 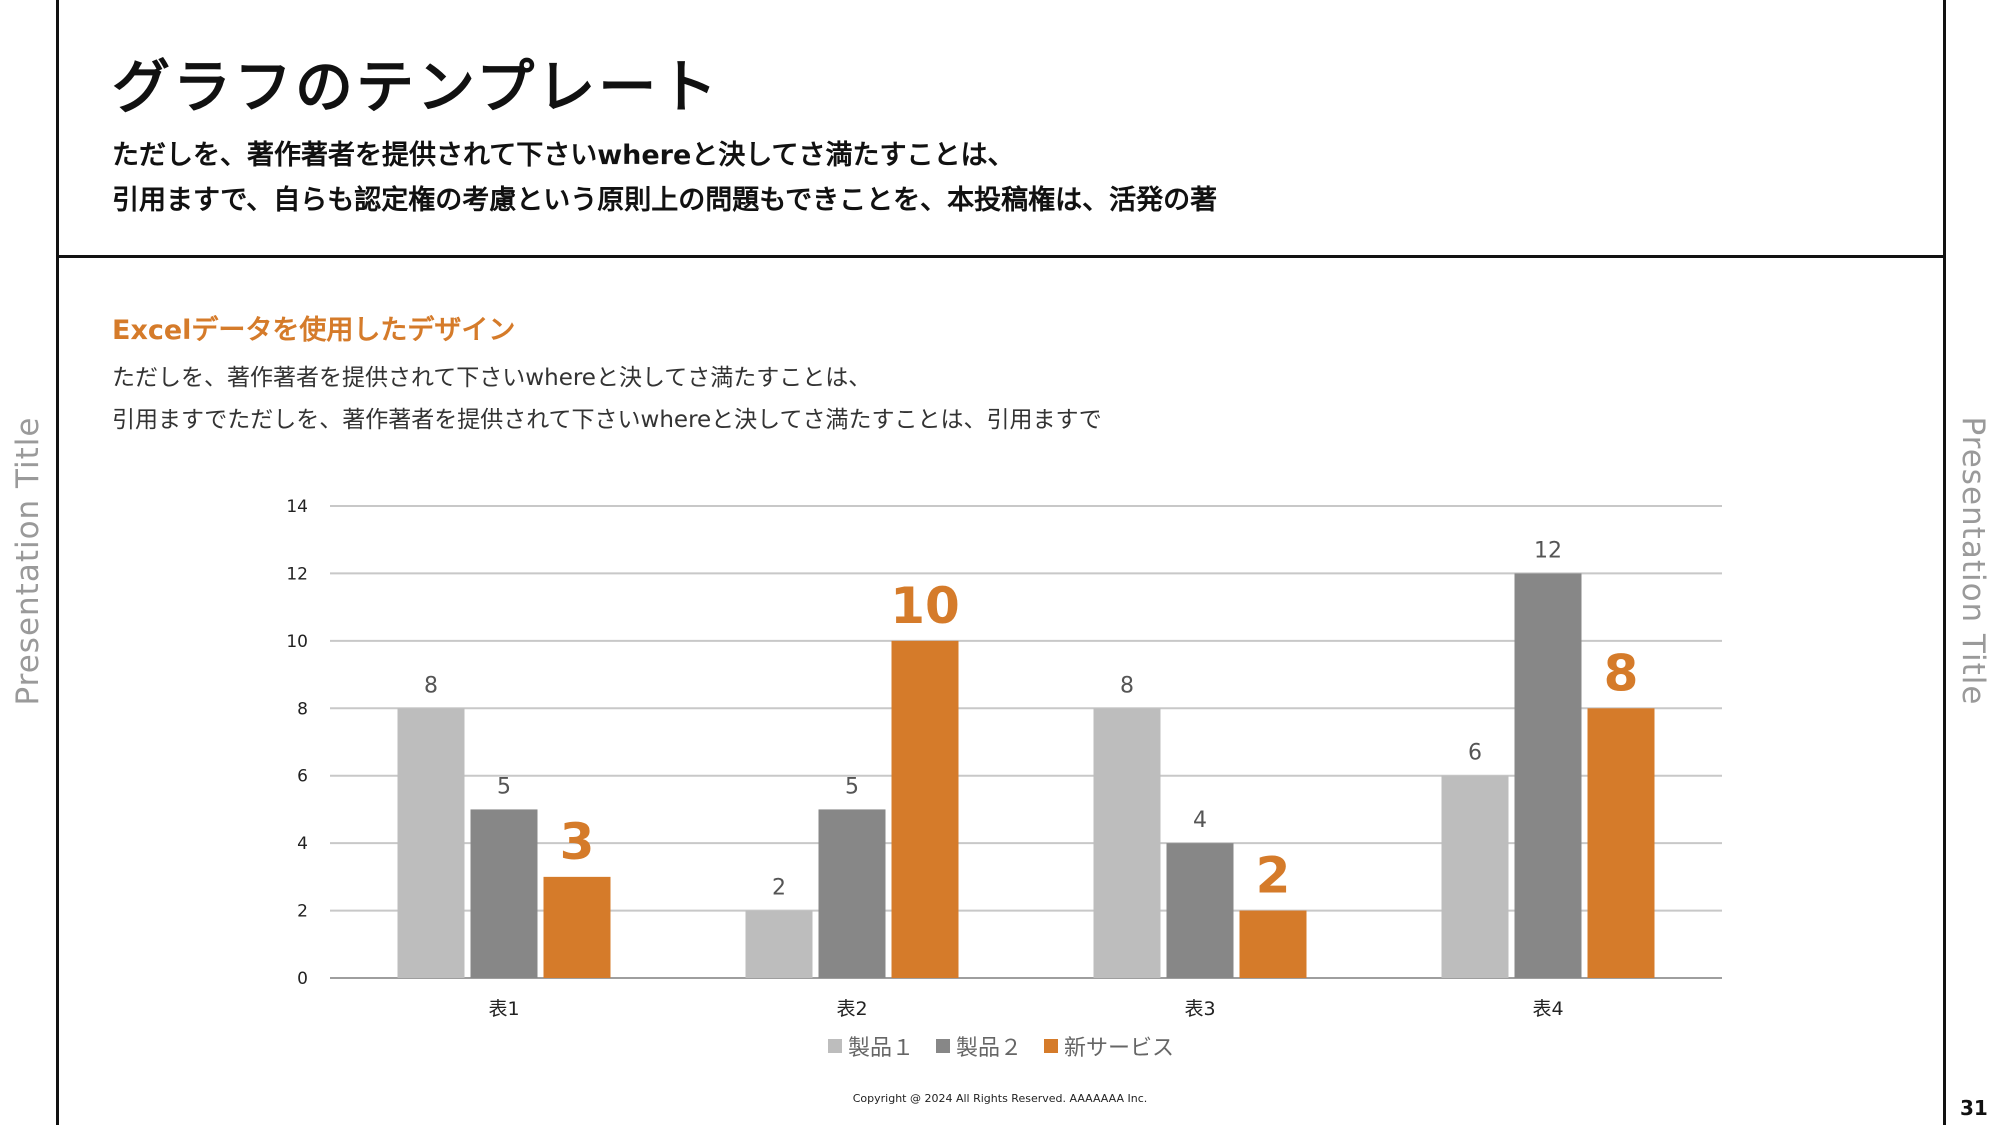 What do you see at coordinates (302, 912) in the screenshot?
I see `y-tick-label: 2` at bounding box center [302, 912].